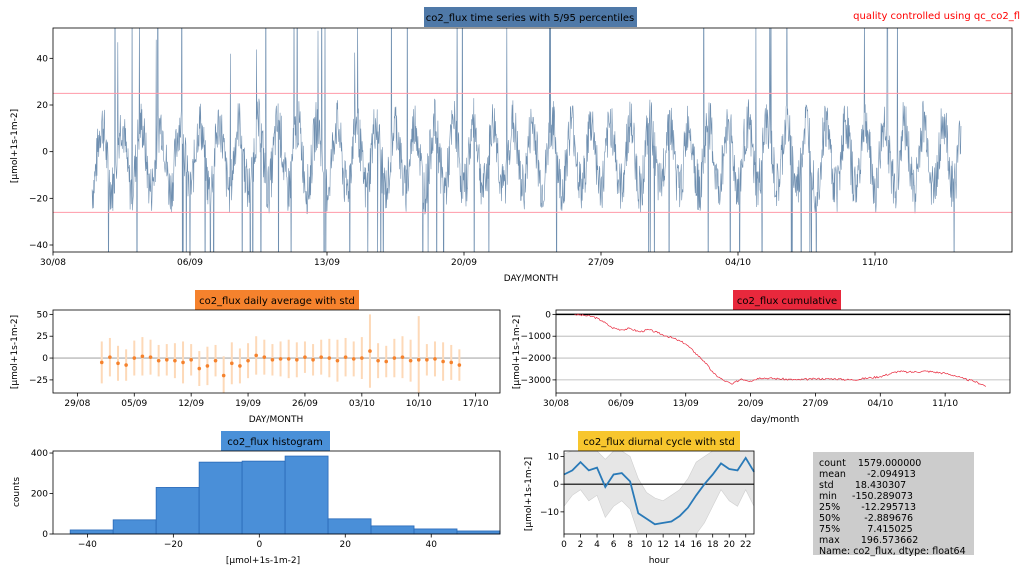 This screenshot has height=577, width=1024. What do you see at coordinates (259, 545) in the screenshot?
I see `histogram-xtick-label: 0` at bounding box center [259, 545].